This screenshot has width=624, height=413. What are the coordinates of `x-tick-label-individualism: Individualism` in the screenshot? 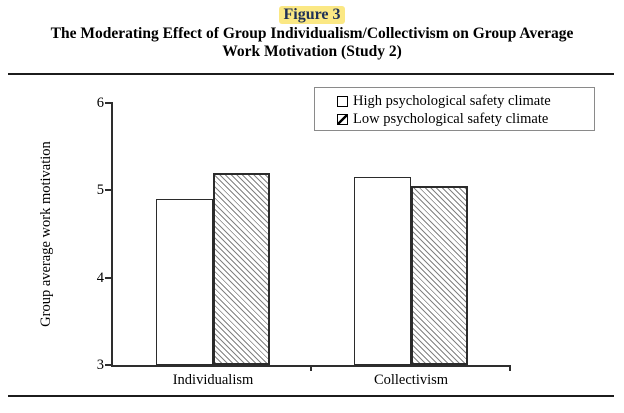 It's located at (213, 380).